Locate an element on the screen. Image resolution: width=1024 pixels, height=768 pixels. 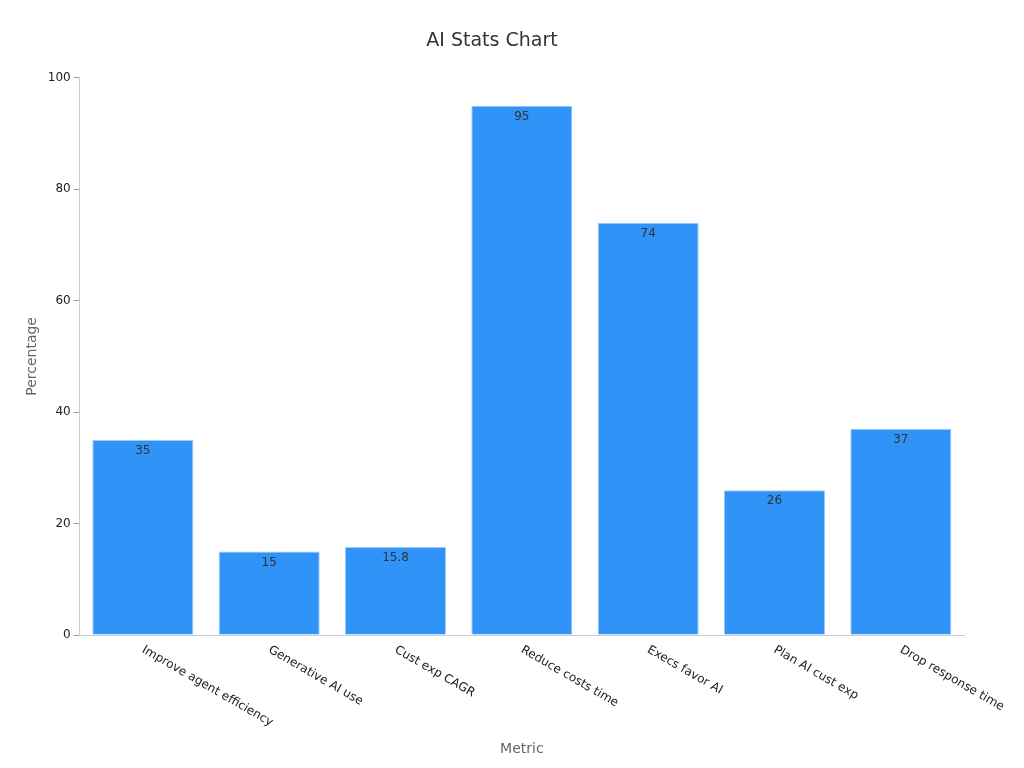
chart-title: AI Stats Chart is located at coordinates (492, 39).